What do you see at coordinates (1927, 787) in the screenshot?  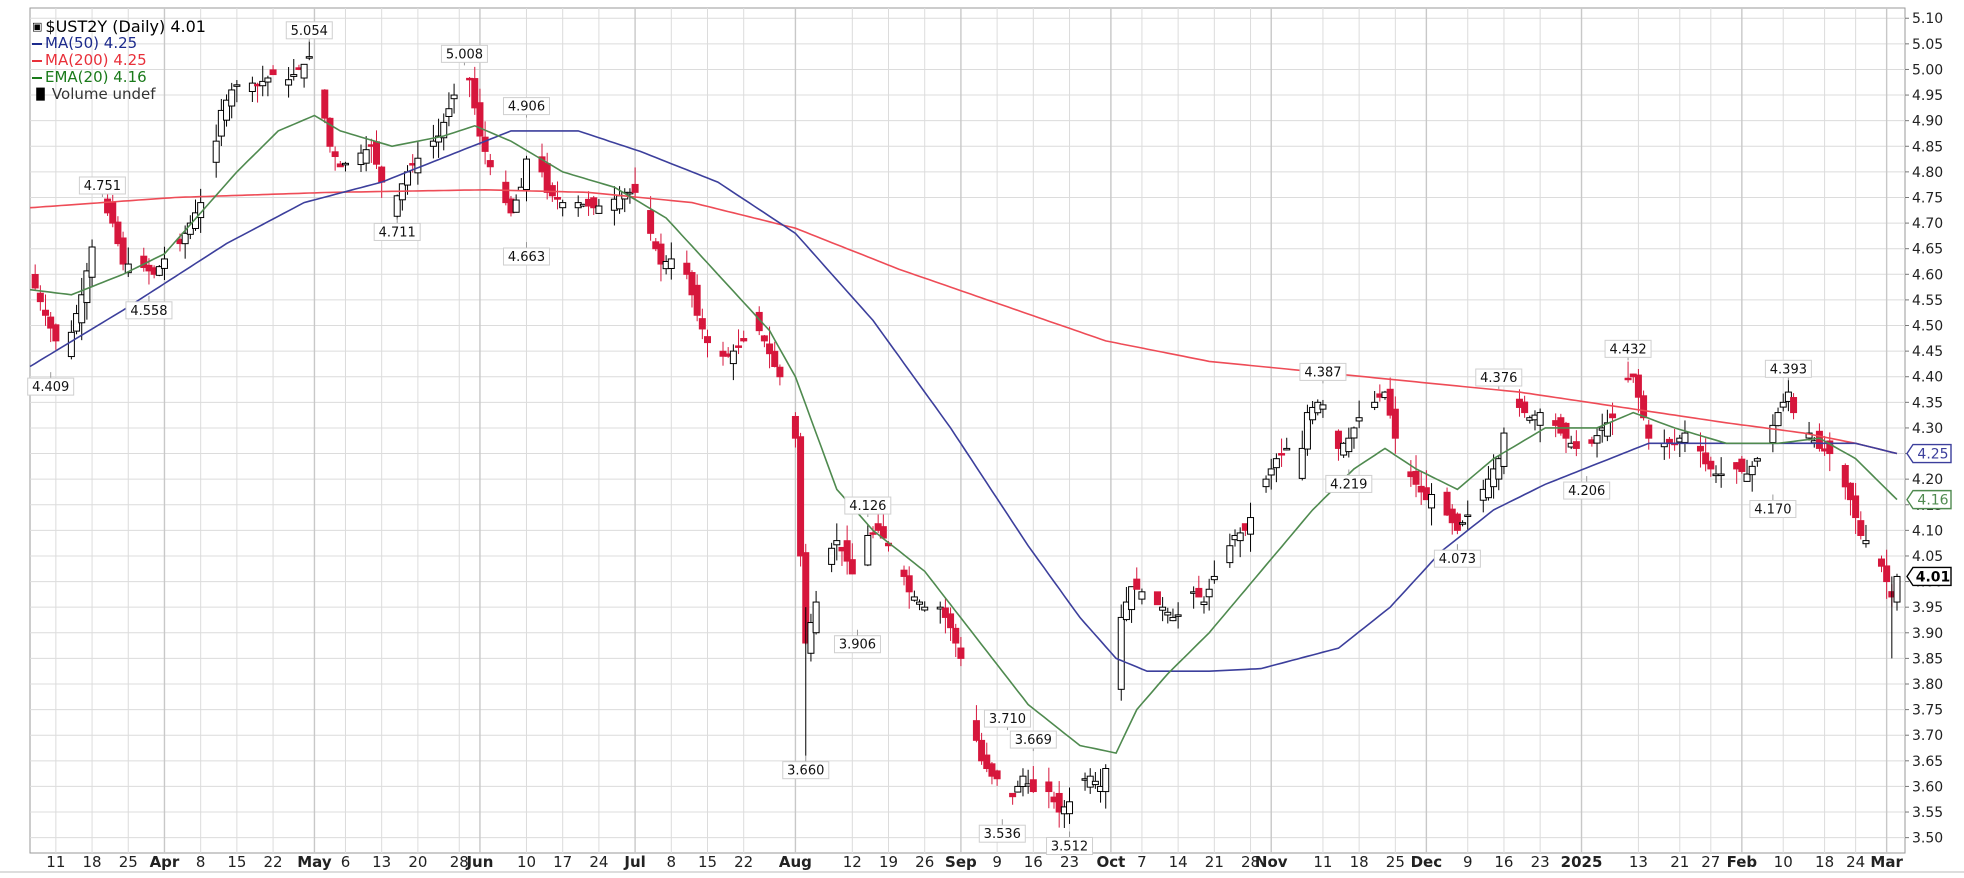 I see `y-tick-label: 3.60` at bounding box center [1927, 787].